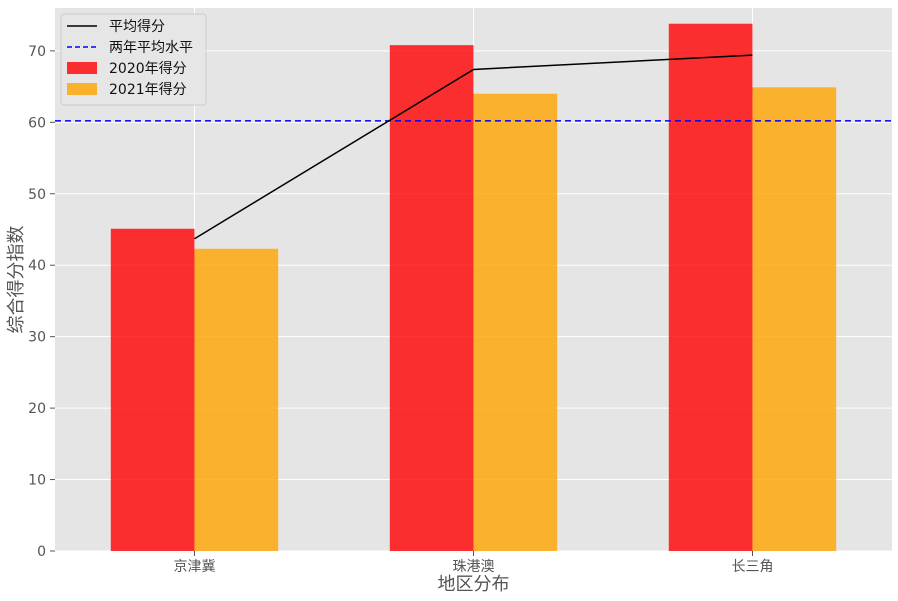 Image resolution: width=898 pixels, height=601 pixels. Describe the element at coordinates (148, 89) in the screenshot. I see `legend-label: 2021年得分` at that location.